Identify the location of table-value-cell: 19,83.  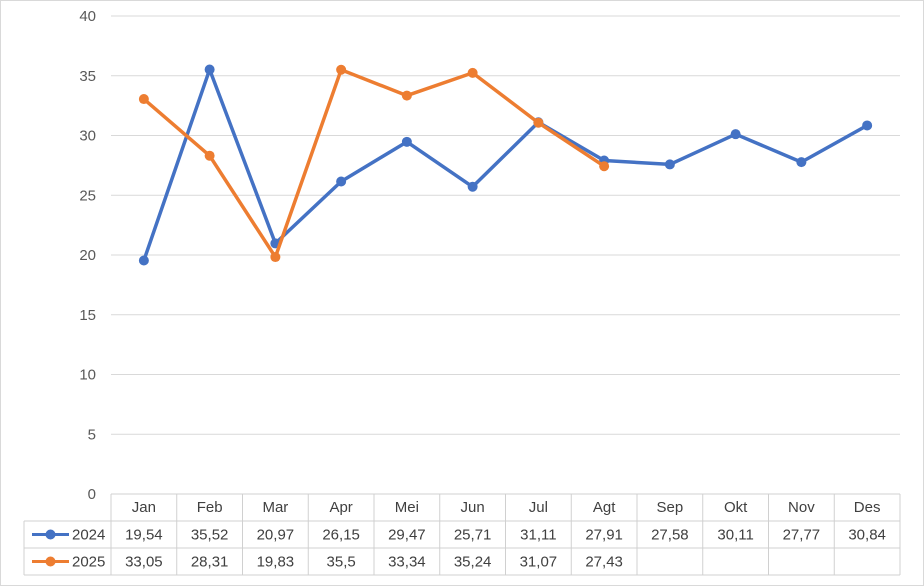
(276, 562).